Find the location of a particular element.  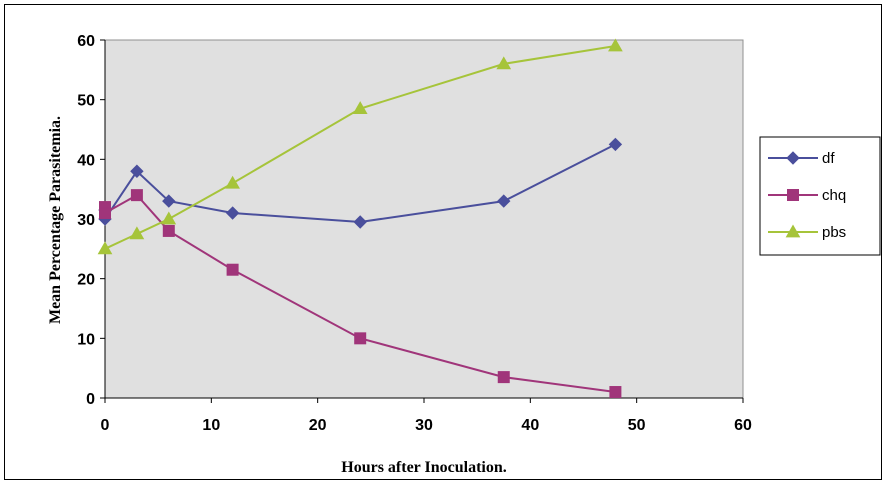

y-tick-label: 30 is located at coordinates (86, 220).